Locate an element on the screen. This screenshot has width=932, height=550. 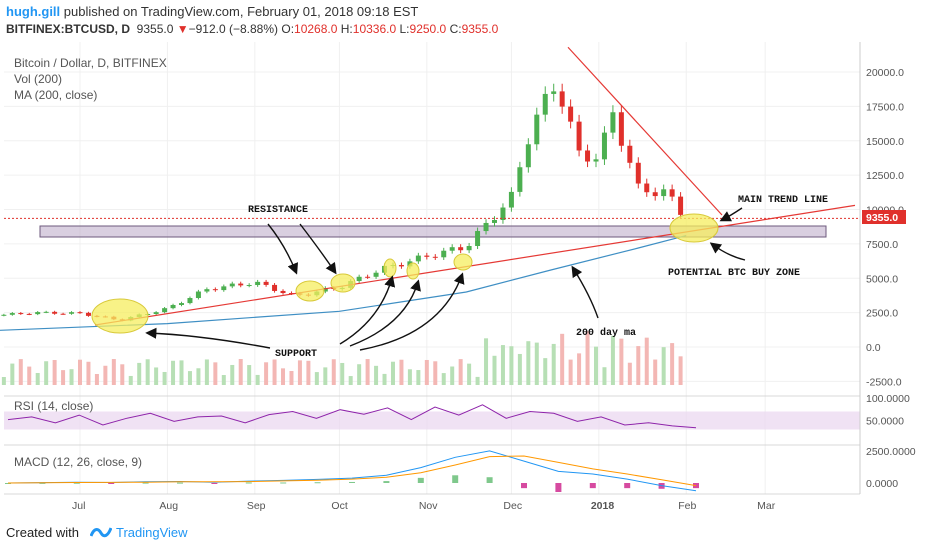
rsi-pane: 100.0000 50.0000 is located at coordinates (457, 411).